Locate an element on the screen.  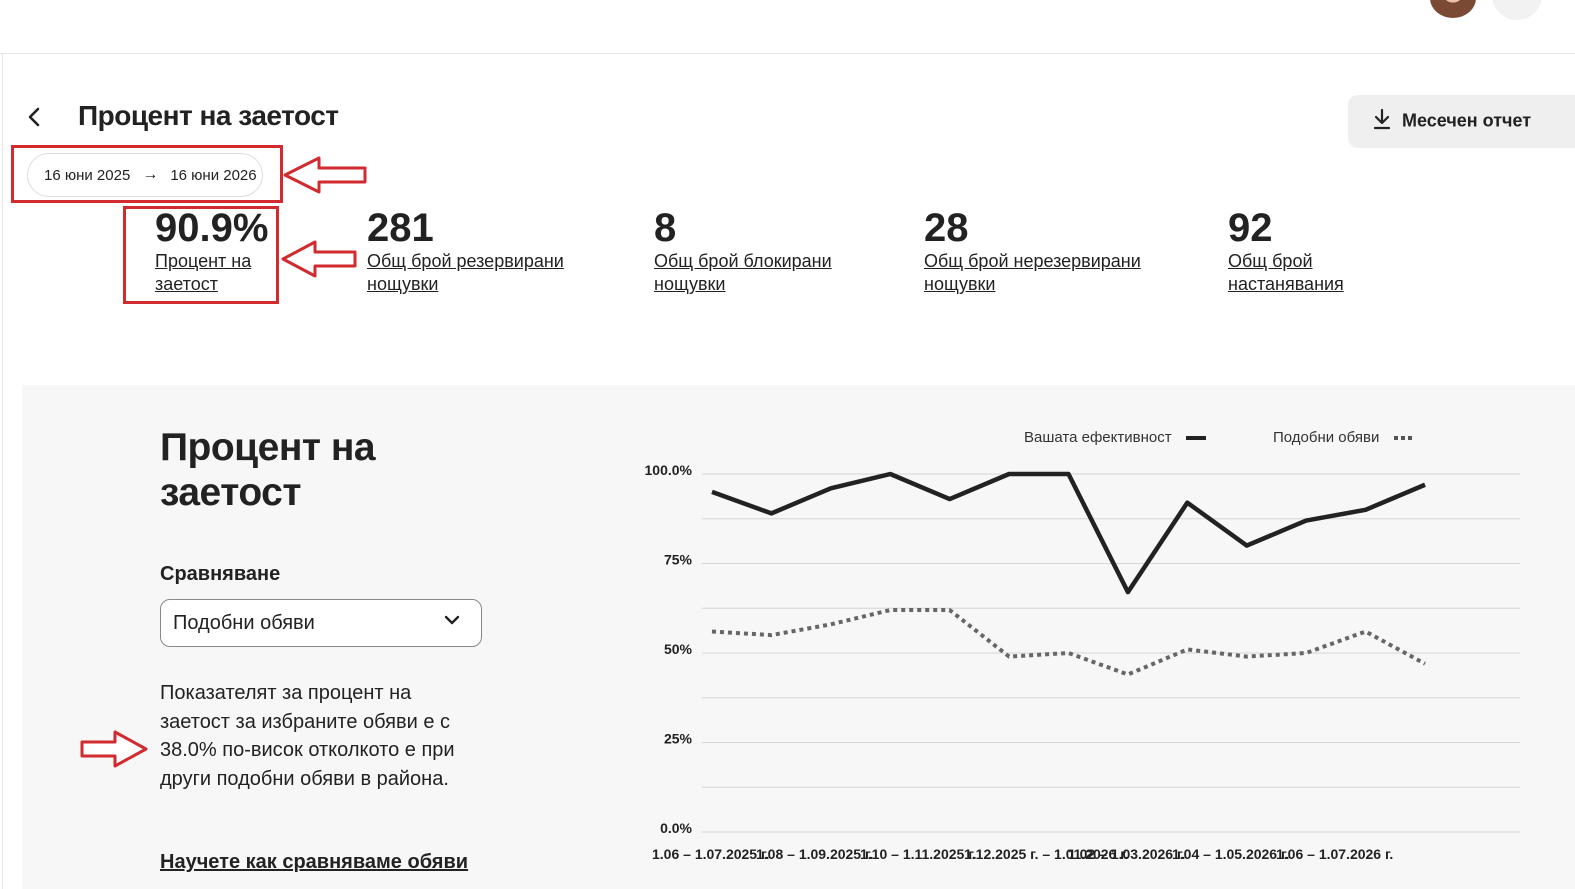
x-tick-label: 1.04 – 1.05.2026 г. is located at coordinates (1230, 854).